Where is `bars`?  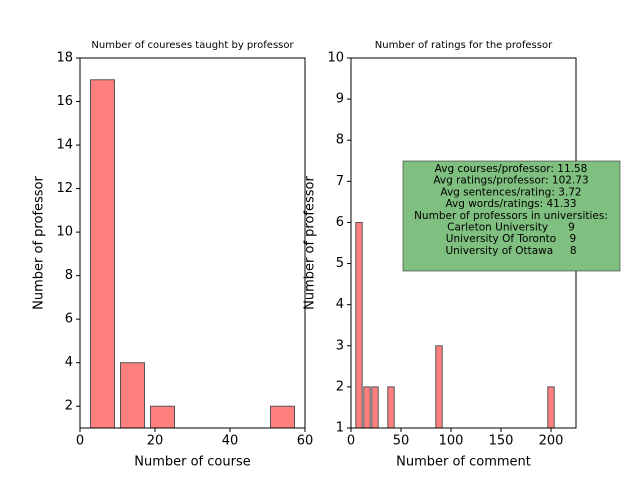 bars is located at coordinates (455, 324).